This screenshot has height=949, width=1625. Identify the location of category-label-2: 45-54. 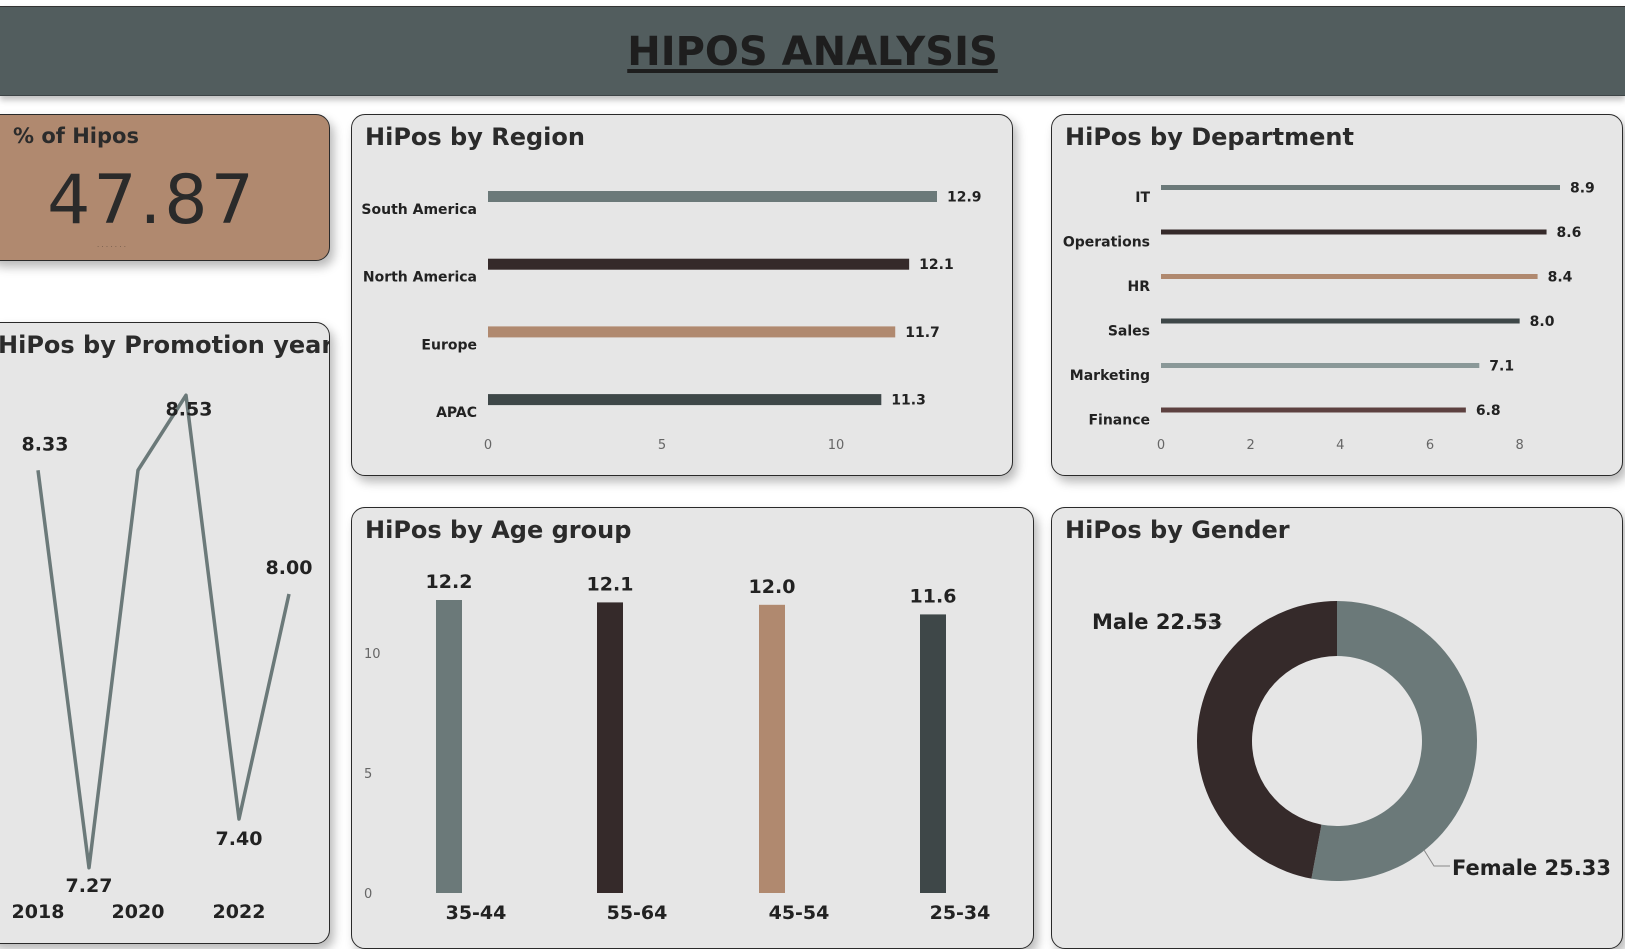
(799, 913).